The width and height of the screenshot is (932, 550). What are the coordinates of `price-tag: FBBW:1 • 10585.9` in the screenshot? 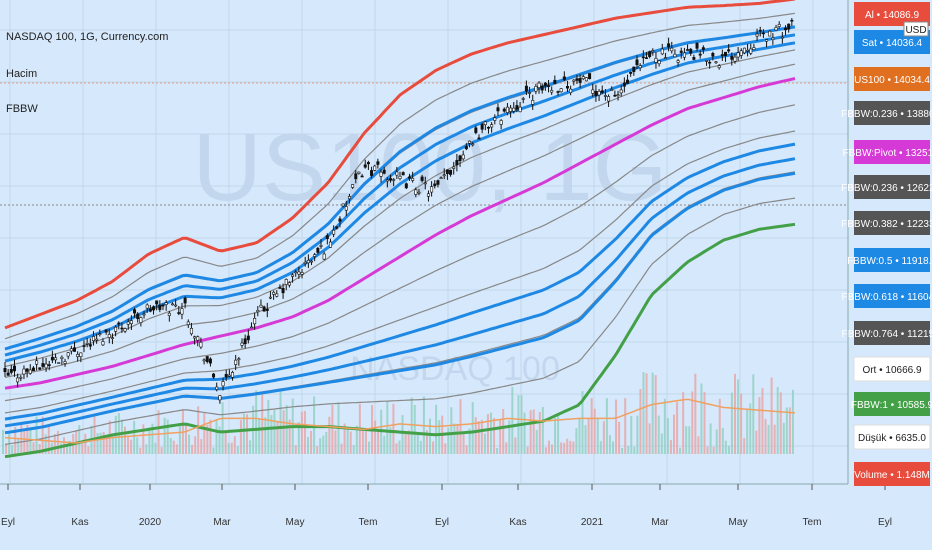 It's located at (891, 404).